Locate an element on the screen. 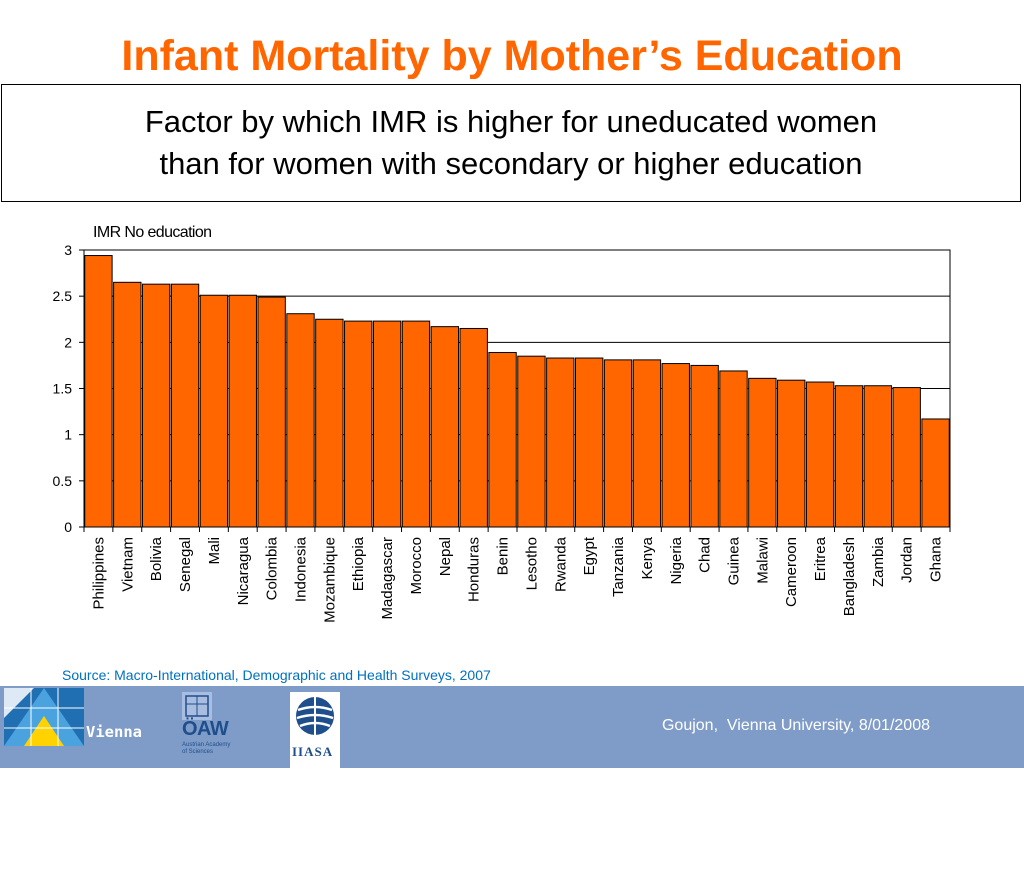  x-tick-label: Rwanda is located at coordinates (560, 564).